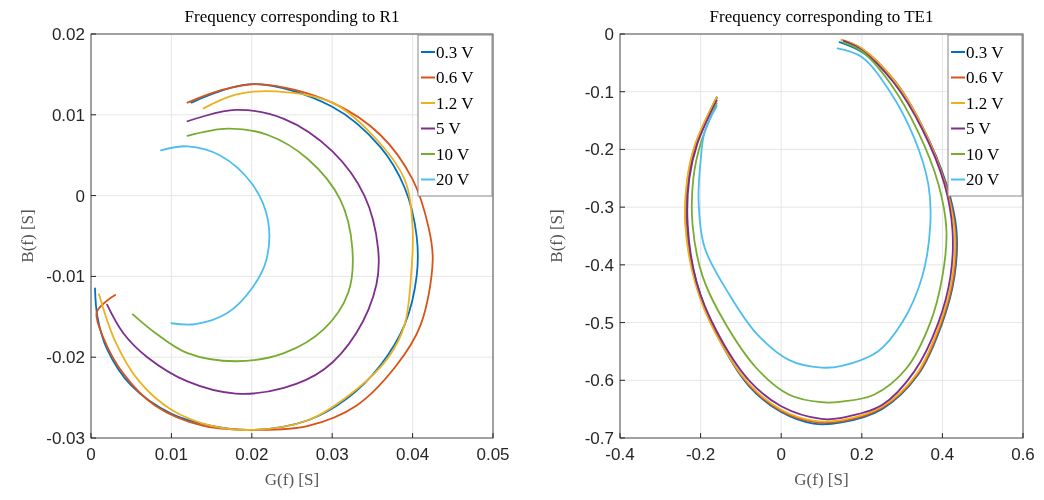 The width and height of the screenshot is (1044, 500). Describe the element at coordinates (65, 358) in the screenshot. I see `y-tick-label: -0.02` at that location.